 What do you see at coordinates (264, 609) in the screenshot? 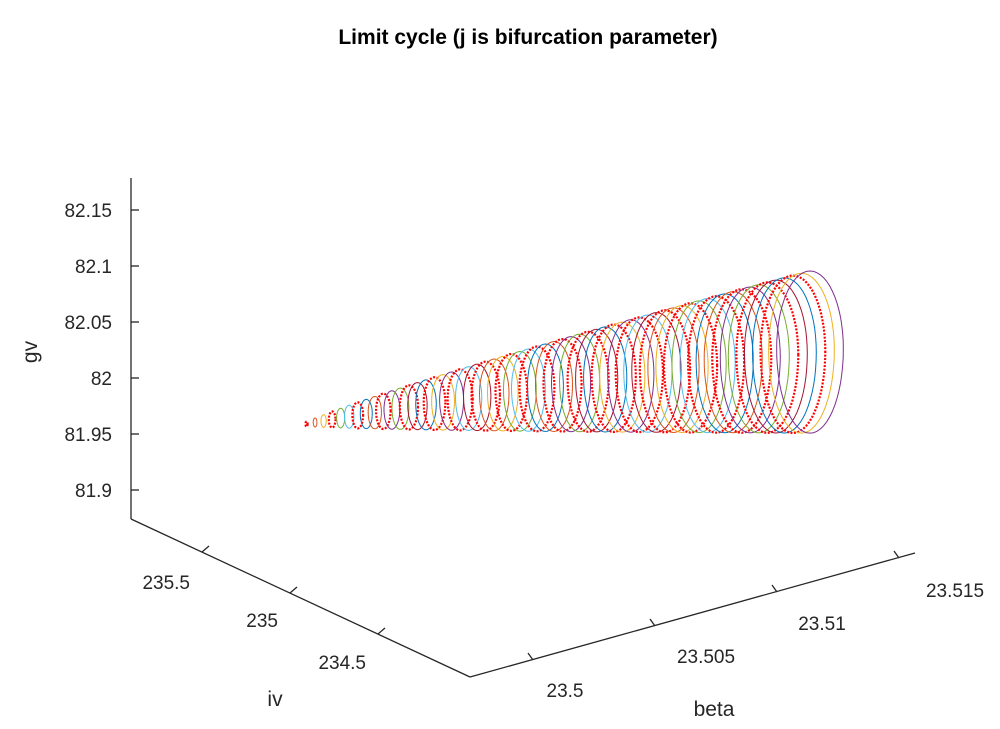
I see `y-ticks: 235.5 235 234.5` at bounding box center [264, 609].